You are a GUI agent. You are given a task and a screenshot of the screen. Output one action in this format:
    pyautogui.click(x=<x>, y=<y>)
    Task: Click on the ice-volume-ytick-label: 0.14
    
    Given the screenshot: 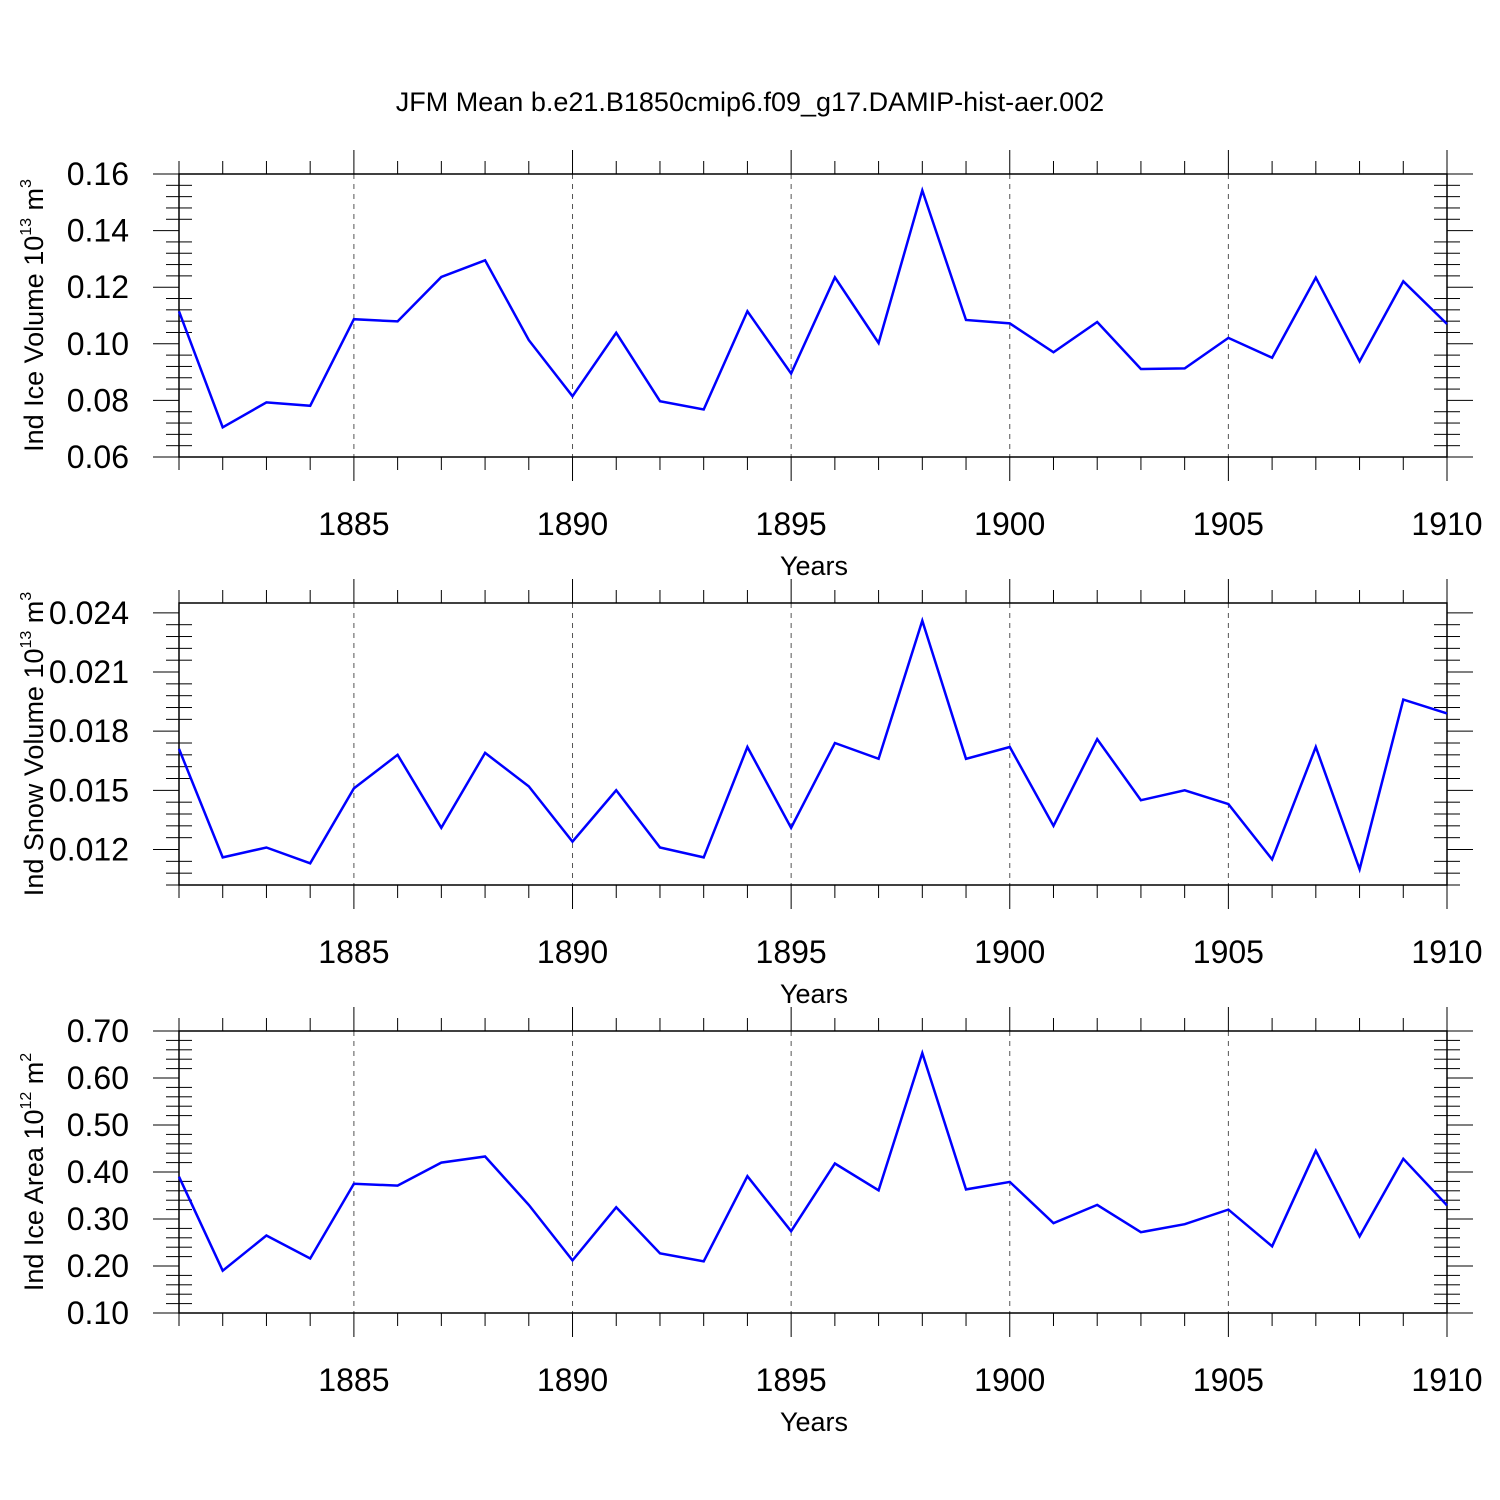 What is the action you would take?
    pyautogui.click(x=98, y=231)
    